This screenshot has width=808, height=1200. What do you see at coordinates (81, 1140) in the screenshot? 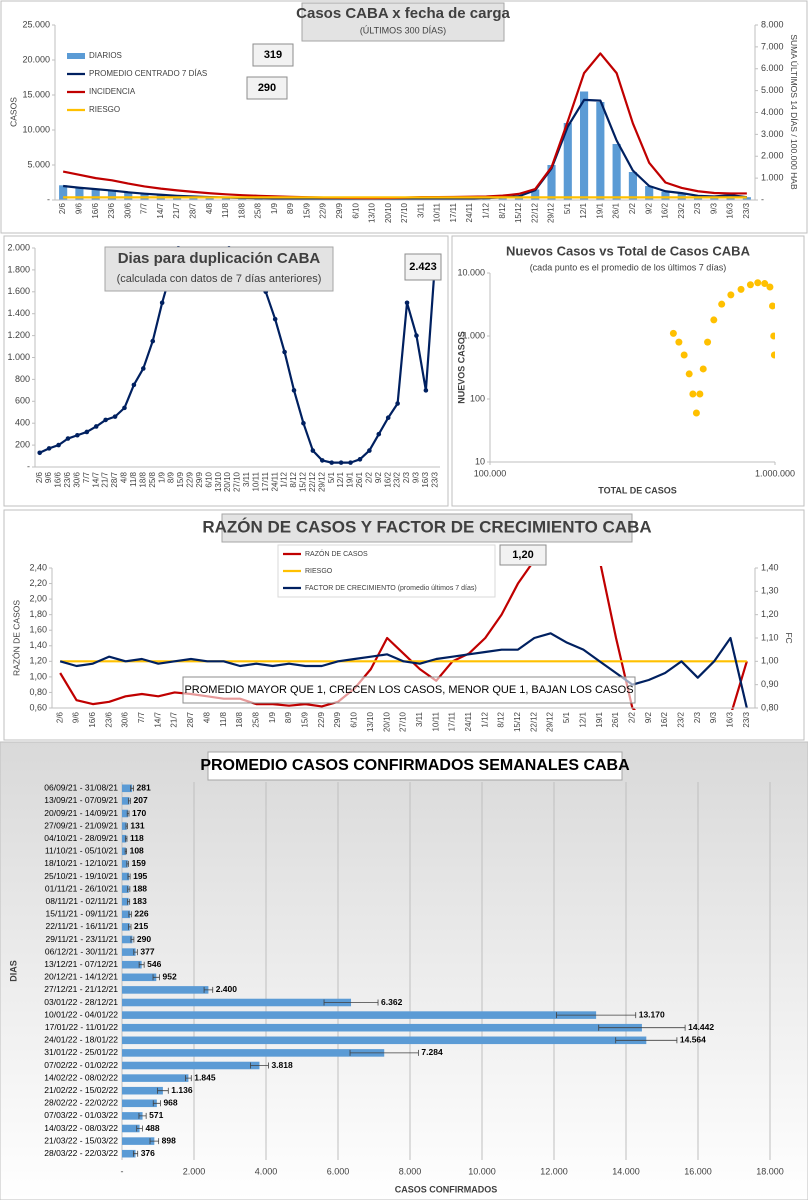
I see `y-tick-label: 21/03/22 - 15/03/22` at bounding box center [81, 1140].